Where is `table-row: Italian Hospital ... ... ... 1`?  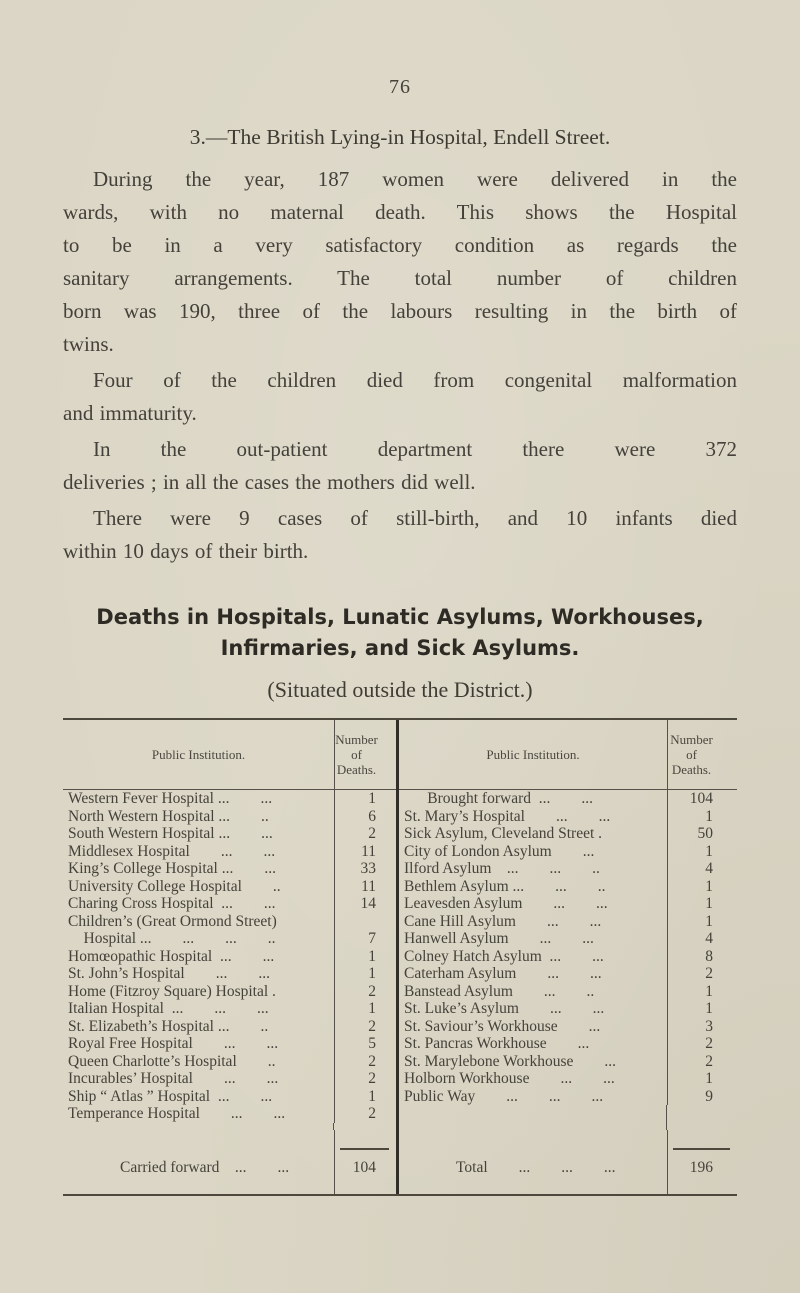
table-row: Italian Hospital ... ... ... 1 is located at coordinates (229, 1009).